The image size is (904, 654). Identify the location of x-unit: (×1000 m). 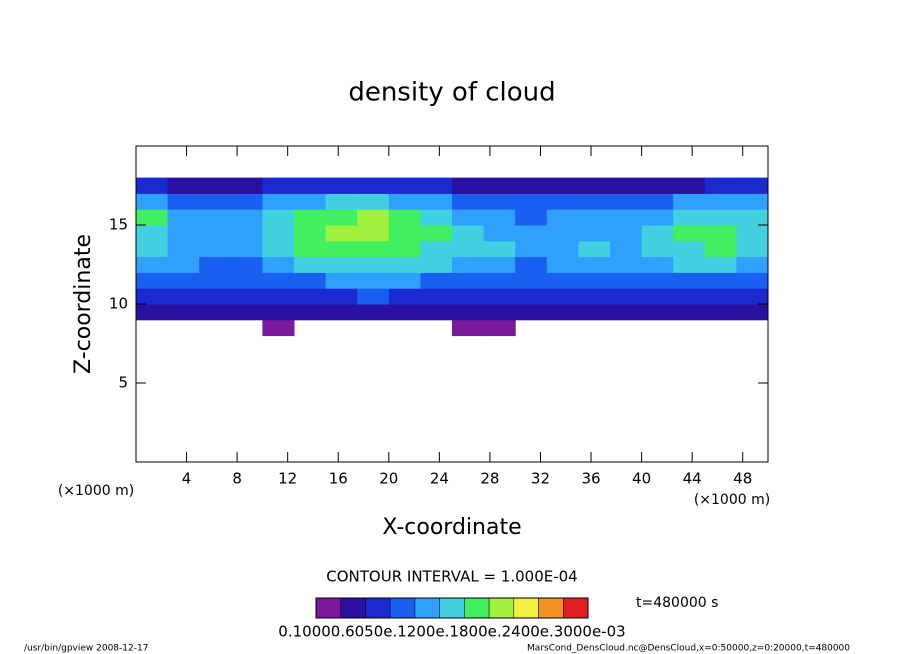
(732, 500).